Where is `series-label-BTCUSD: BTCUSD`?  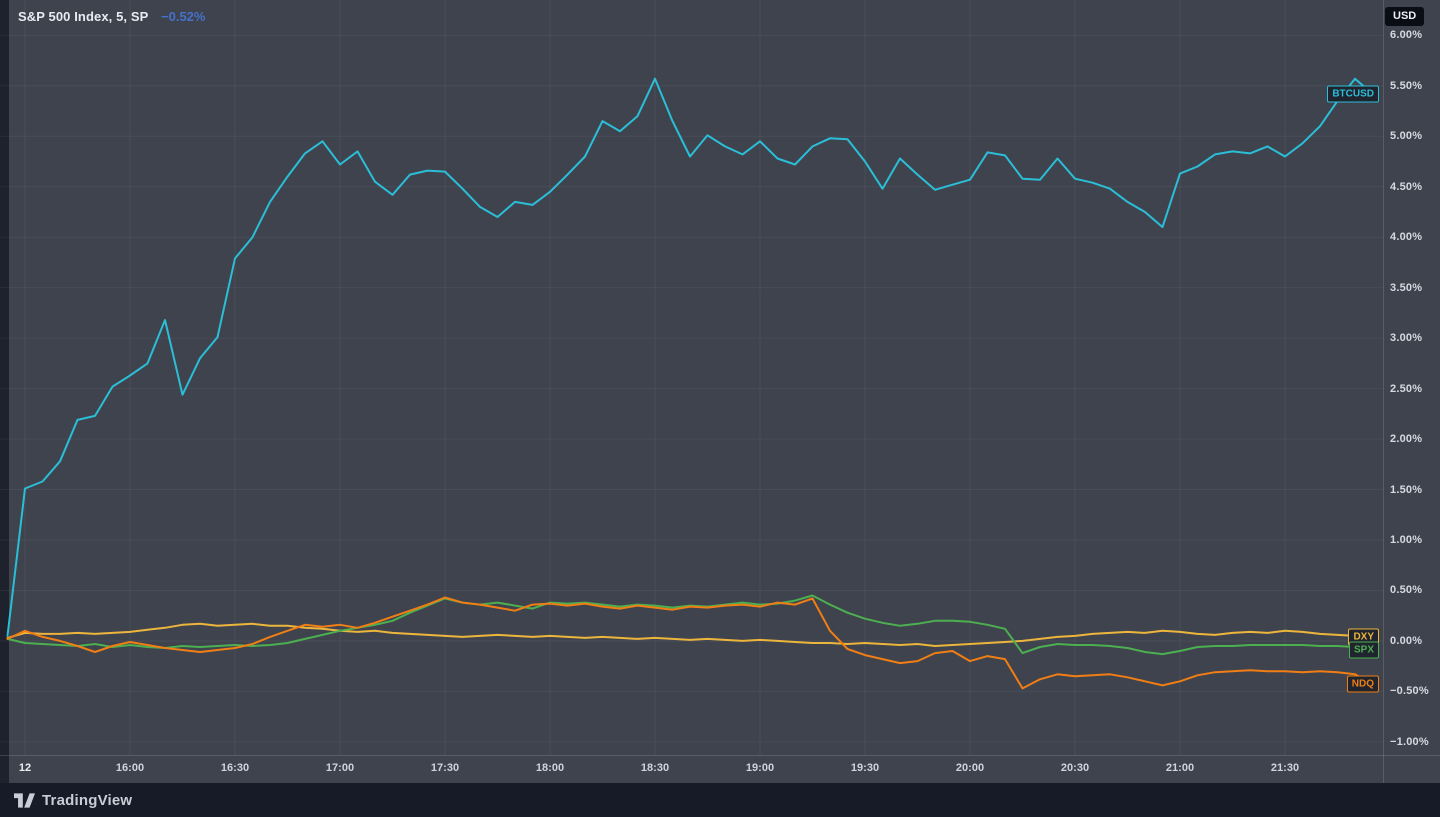
series-label-BTCUSD: BTCUSD is located at coordinates (1353, 94).